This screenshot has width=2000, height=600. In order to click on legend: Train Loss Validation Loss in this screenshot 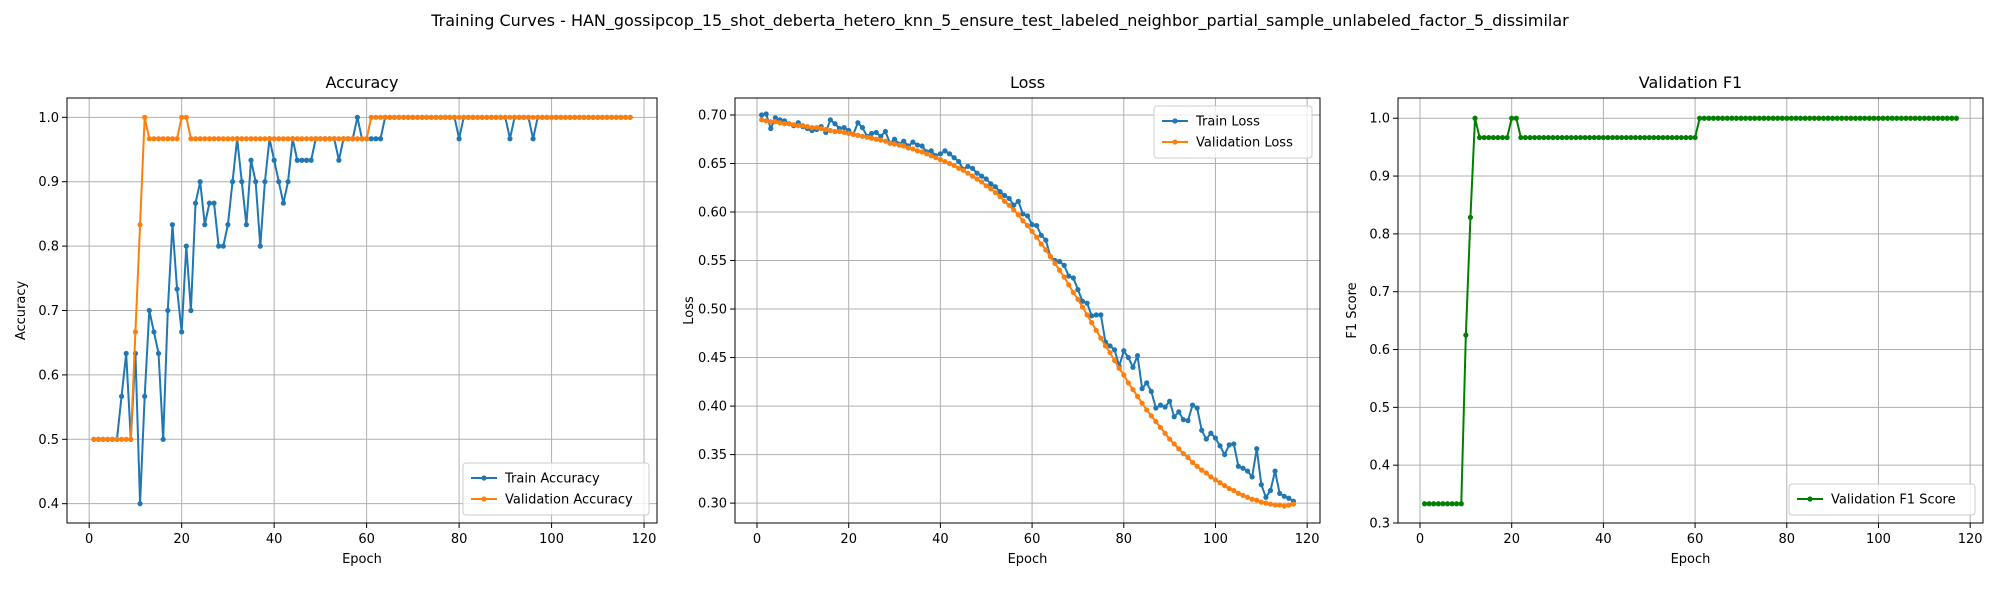, I will do `click(1233, 132)`.